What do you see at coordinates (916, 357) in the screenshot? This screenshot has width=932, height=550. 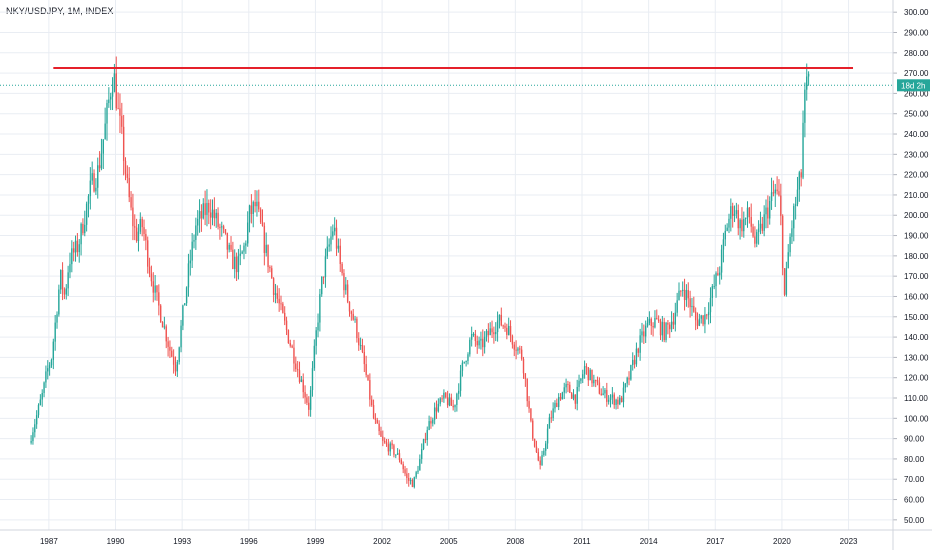 I see `y-tick-label: 130.00` at bounding box center [916, 357].